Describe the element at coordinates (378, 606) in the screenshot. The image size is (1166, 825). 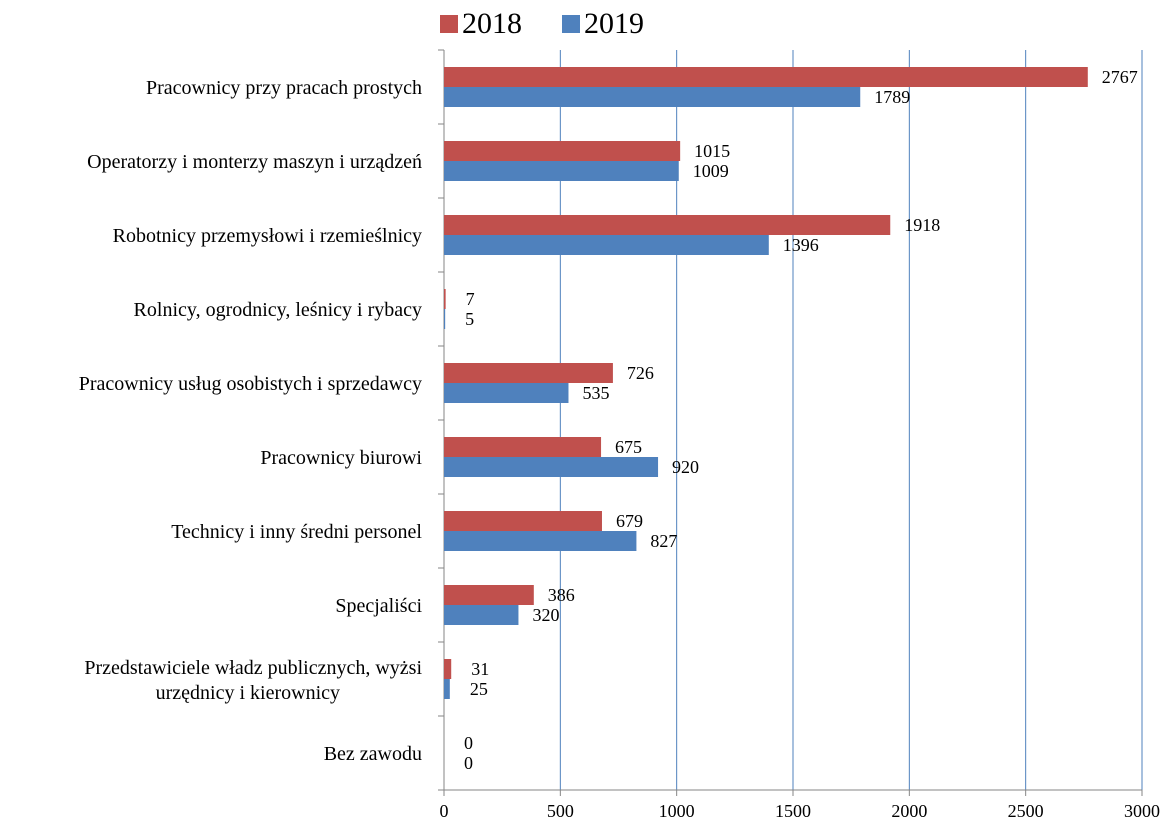
I see `category-label-7: Specjaliści` at that location.